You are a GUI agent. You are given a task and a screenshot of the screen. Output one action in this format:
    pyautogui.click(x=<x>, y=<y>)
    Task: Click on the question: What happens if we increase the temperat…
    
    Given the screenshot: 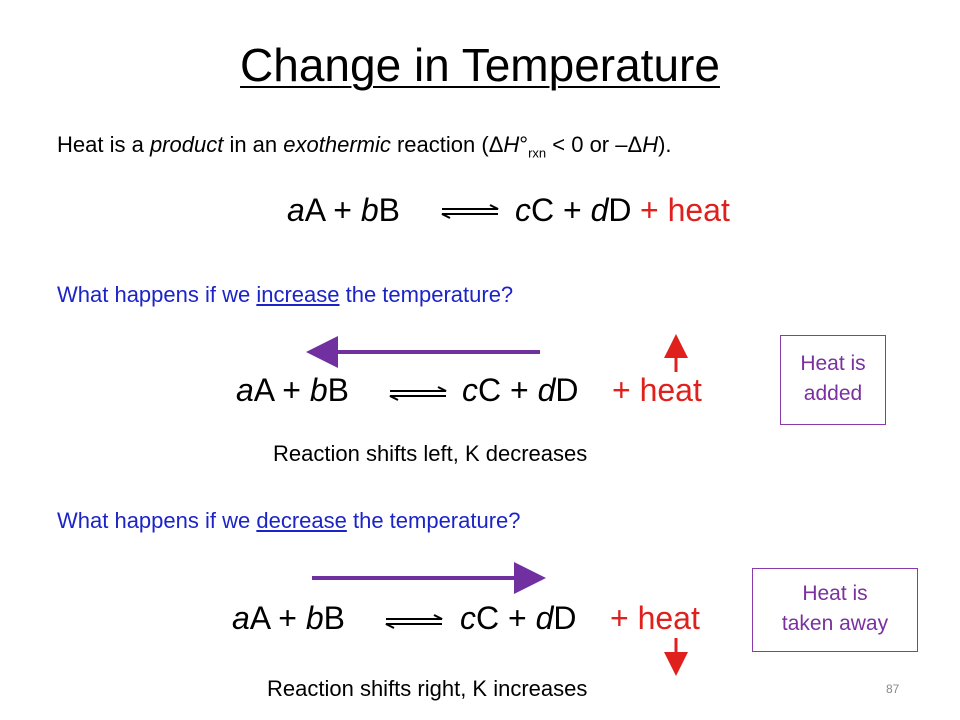 What is the action you would take?
    pyautogui.click(x=285, y=295)
    